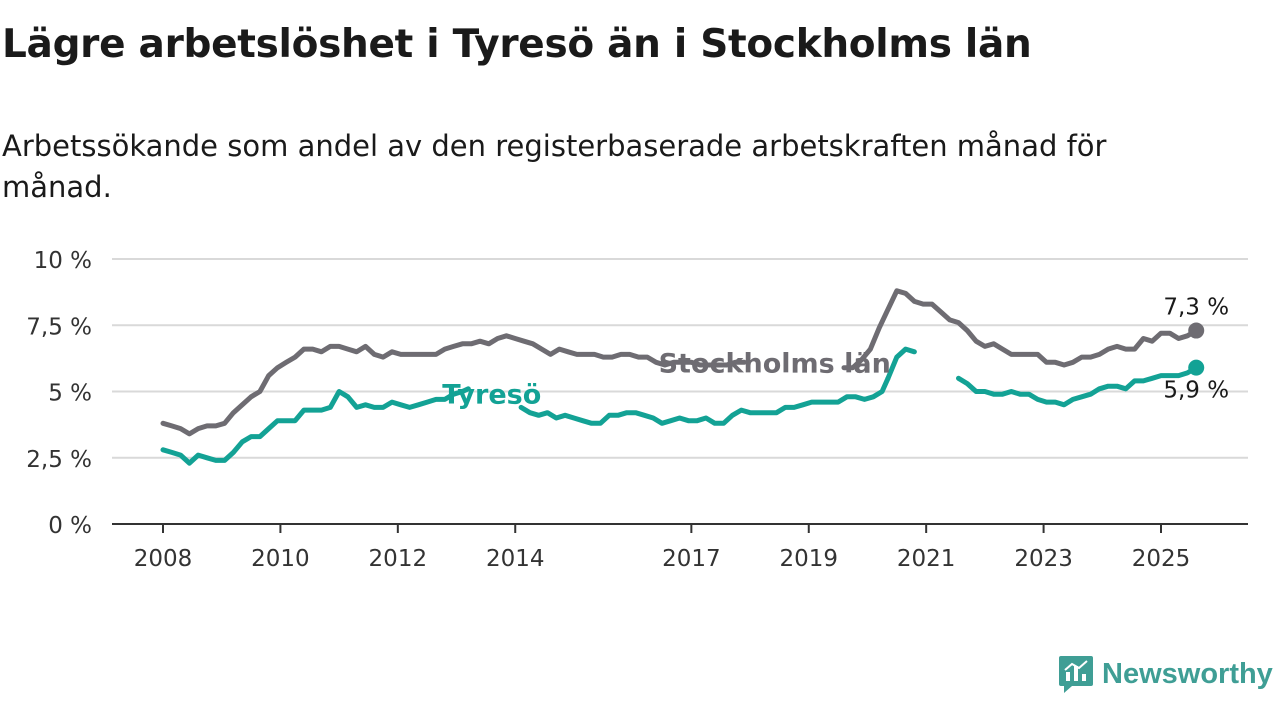 The height and width of the screenshot is (720, 1280). I want to click on x-tick-label: 2025, so click(1161, 559).